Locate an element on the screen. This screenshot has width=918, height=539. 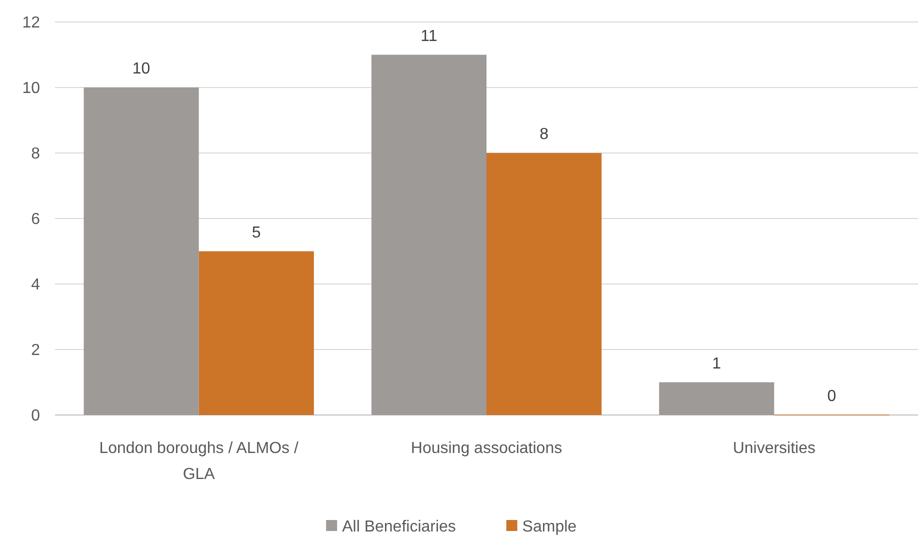
legend-label: All Beneficiaries is located at coordinates (399, 527).